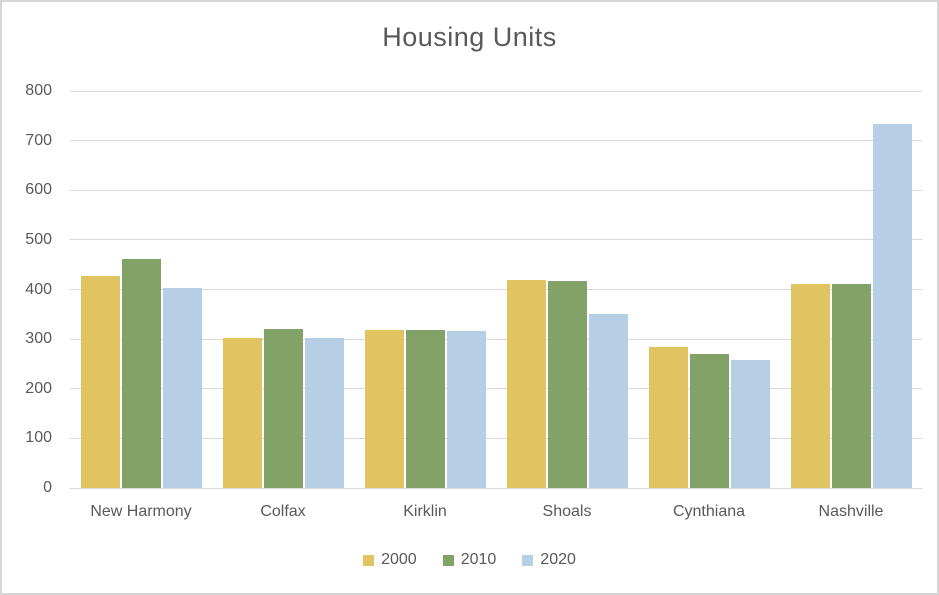  What do you see at coordinates (750, 424) in the screenshot?
I see `bar-2020-cynthiana` at bounding box center [750, 424].